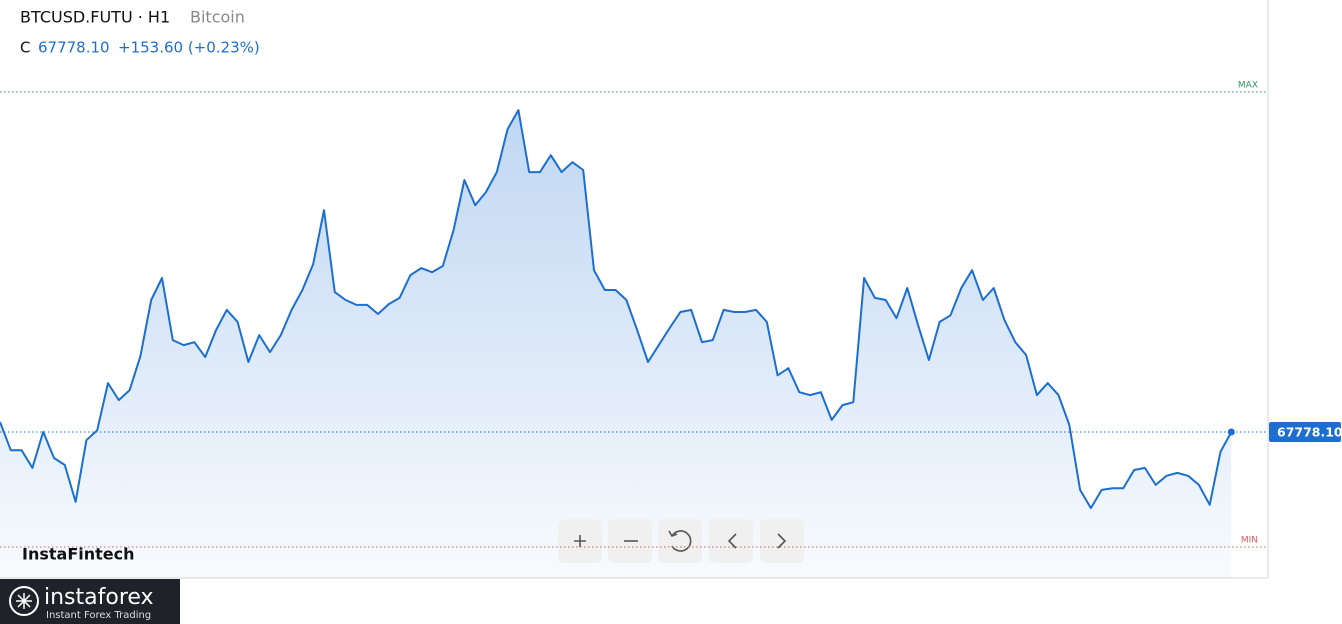  I want to click on scroll-left-button, so click(731, 541).